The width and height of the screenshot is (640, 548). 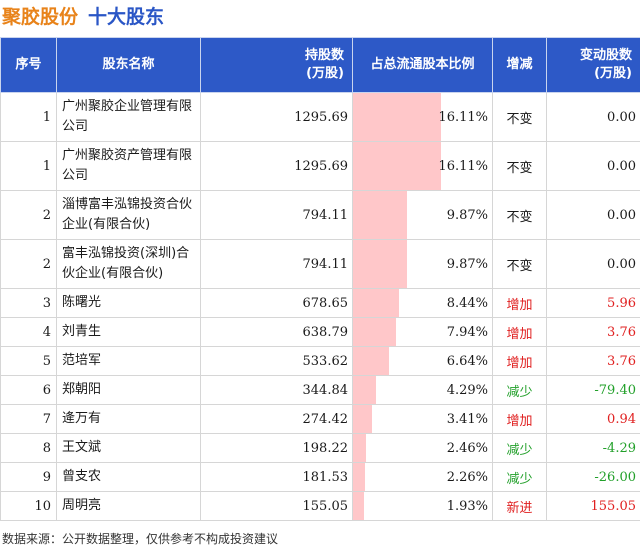 What do you see at coordinates (276, 506) in the screenshot?
I see `cell-shares: 155.05` at bounding box center [276, 506].